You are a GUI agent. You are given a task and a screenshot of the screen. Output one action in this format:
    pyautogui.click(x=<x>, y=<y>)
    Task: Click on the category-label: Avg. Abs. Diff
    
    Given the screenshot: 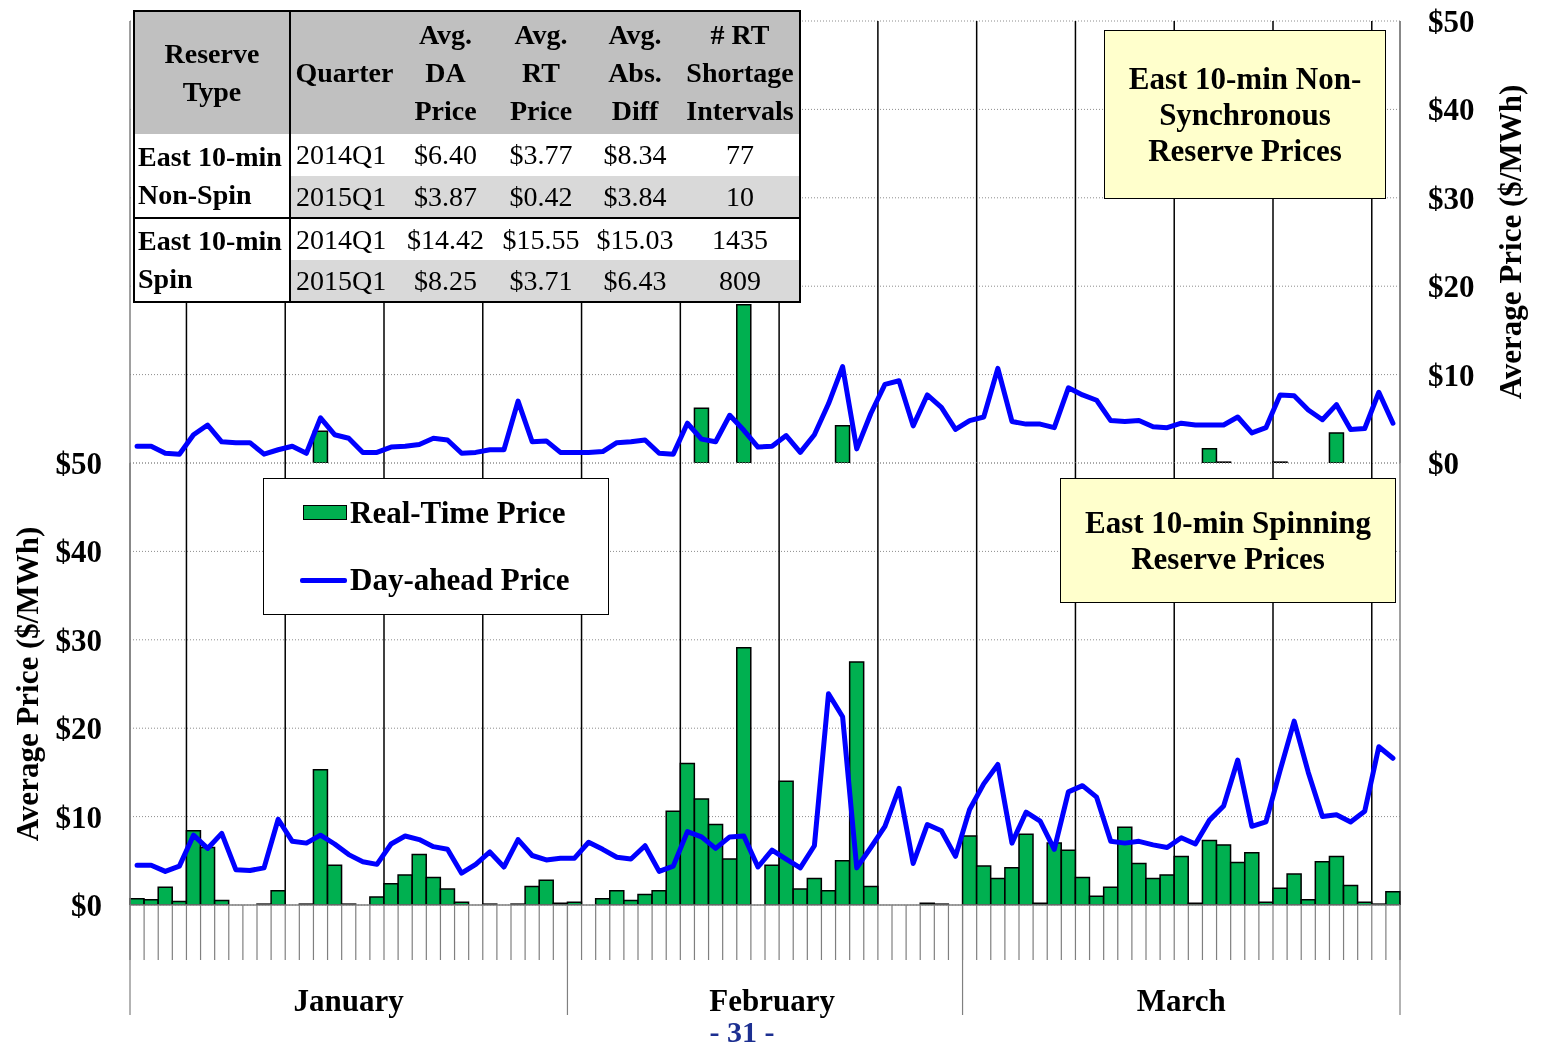 What is the action you would take?
    pyautogui.click(x=635, y=72)
    